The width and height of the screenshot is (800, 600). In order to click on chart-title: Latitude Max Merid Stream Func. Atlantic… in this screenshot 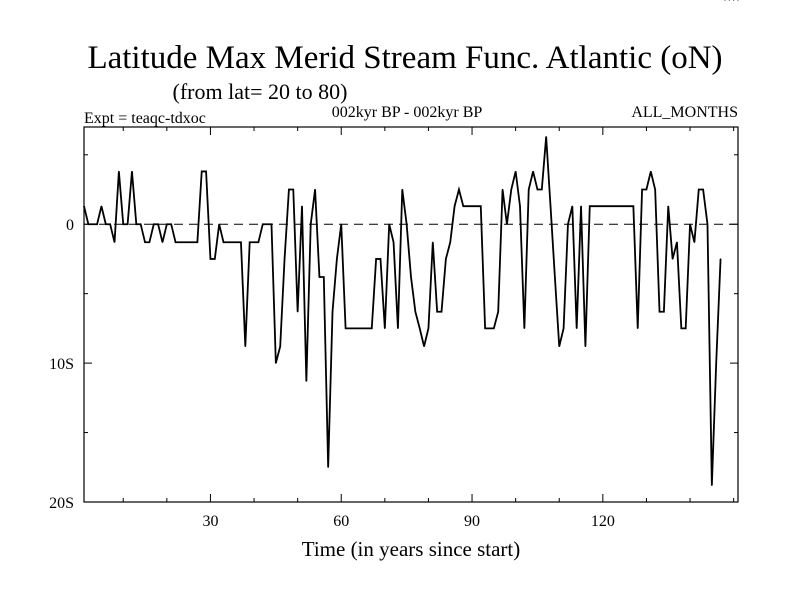, I will do `click(404, 58)`.